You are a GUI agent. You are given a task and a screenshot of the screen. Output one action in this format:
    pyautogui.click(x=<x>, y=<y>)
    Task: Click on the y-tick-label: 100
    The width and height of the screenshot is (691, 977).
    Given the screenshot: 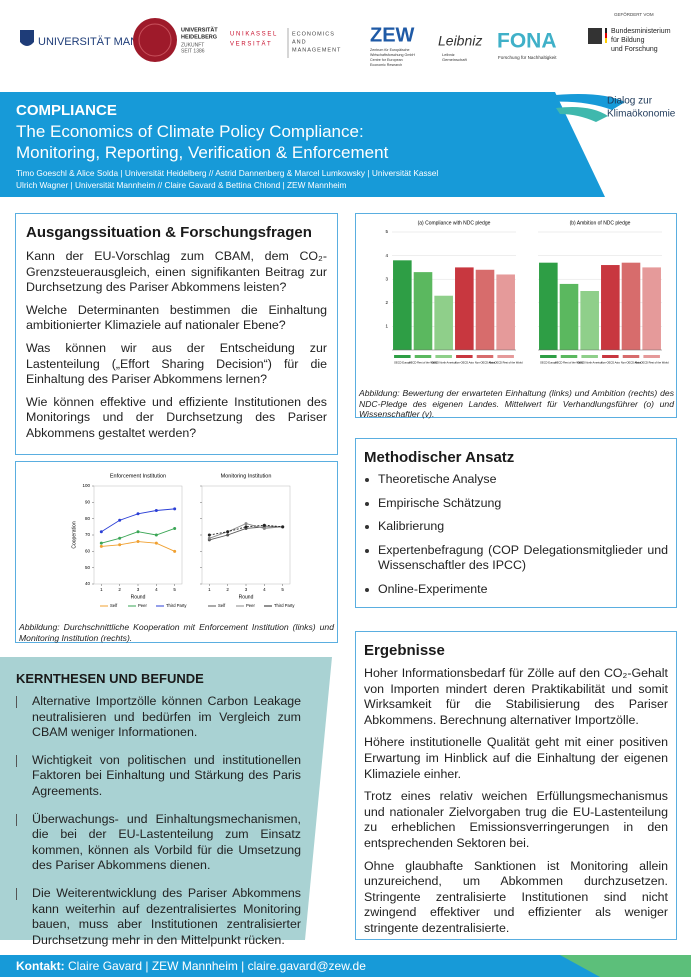 What is the action you would take?
    pyautogui.click(x=86, y=485)
    